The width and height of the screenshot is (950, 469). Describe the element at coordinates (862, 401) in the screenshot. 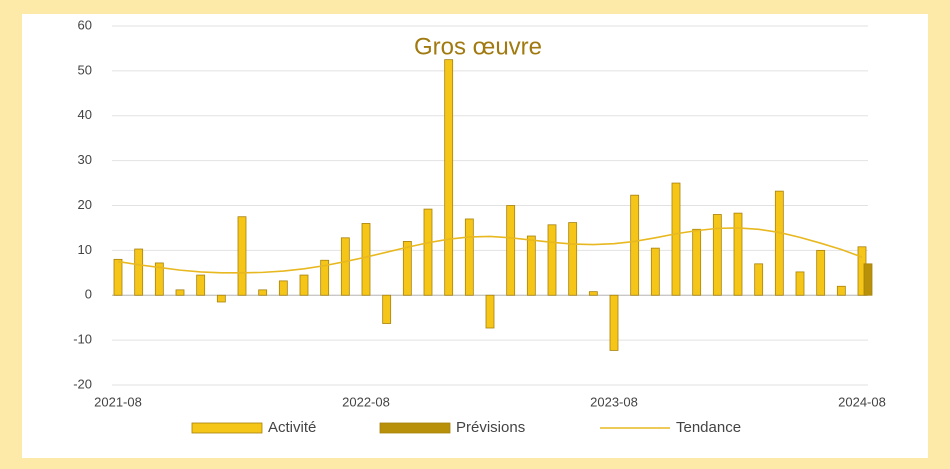

I see `x-tick-label: 2024-08` at that location.